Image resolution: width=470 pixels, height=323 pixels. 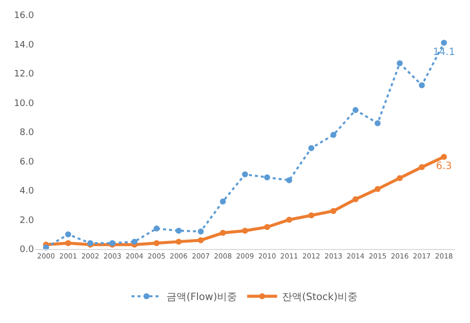 What do you see at coordinates (444, 166) in the screenshot?
I see `data-label: 6.3` at bounding box center [444, 166].